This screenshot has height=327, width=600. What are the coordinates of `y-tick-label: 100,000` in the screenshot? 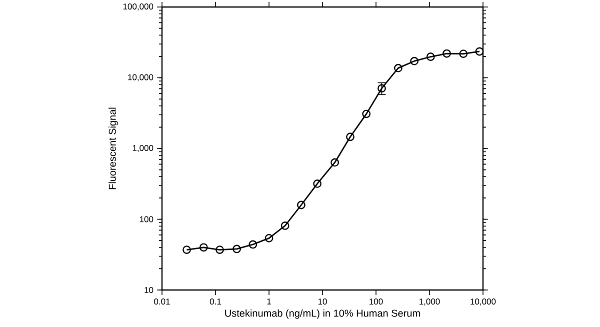 It's located at (138, 6).